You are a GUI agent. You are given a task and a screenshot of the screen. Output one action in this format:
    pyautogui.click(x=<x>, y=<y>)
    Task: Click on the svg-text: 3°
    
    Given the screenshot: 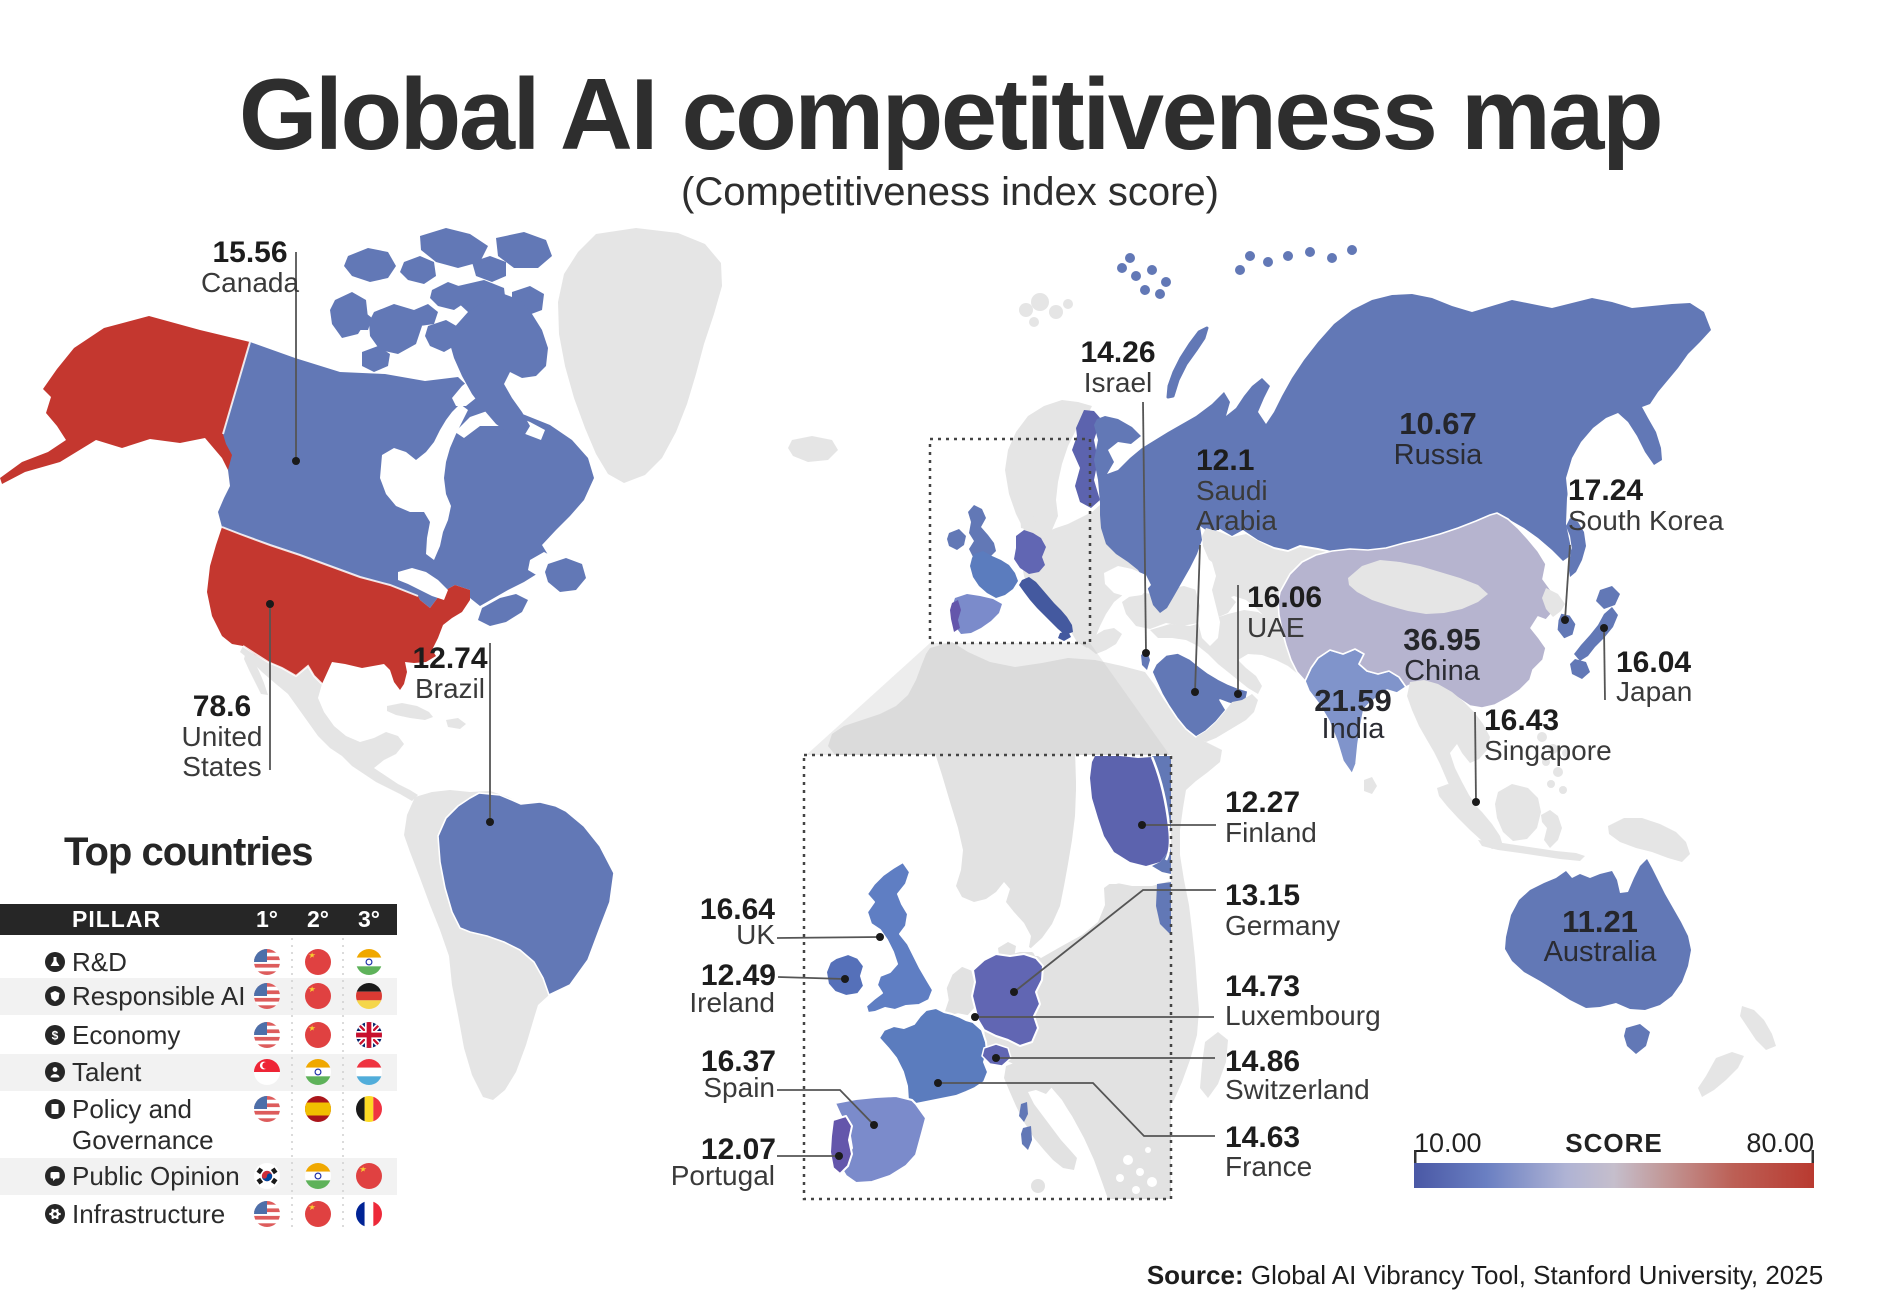 What is the action you would take?
    pyautogui.click(x=369, y=919)
    